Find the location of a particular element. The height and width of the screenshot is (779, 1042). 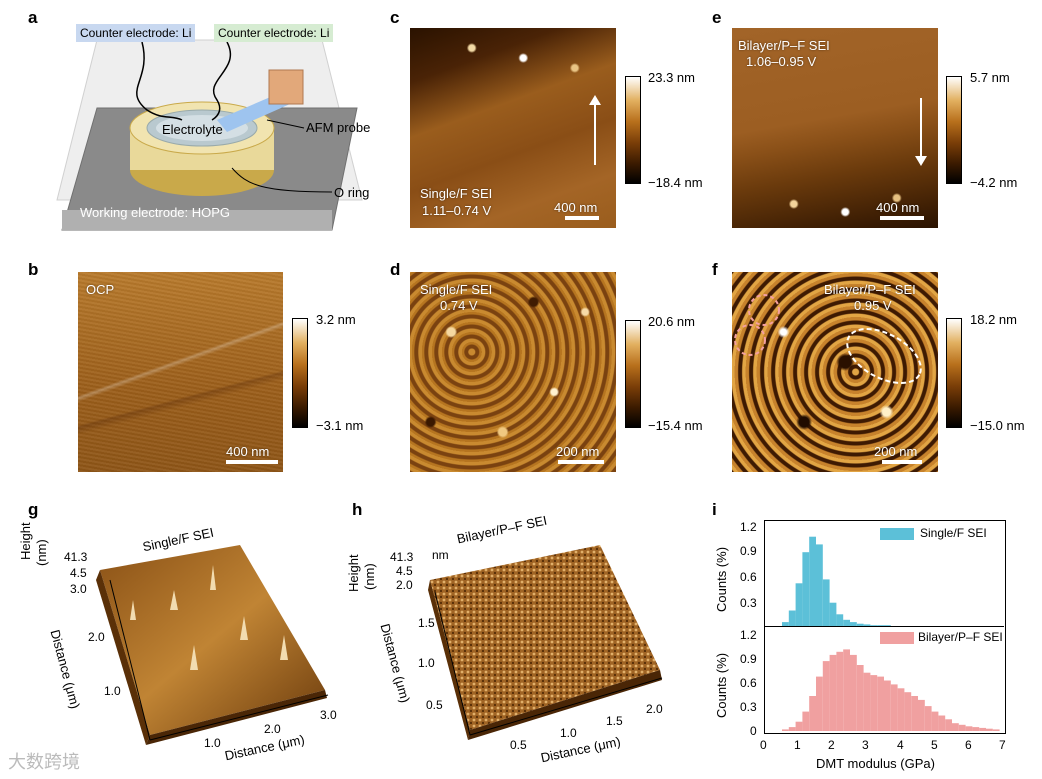

panel-c-label-1: Single/F SEI is located at coordinates (456, 193).